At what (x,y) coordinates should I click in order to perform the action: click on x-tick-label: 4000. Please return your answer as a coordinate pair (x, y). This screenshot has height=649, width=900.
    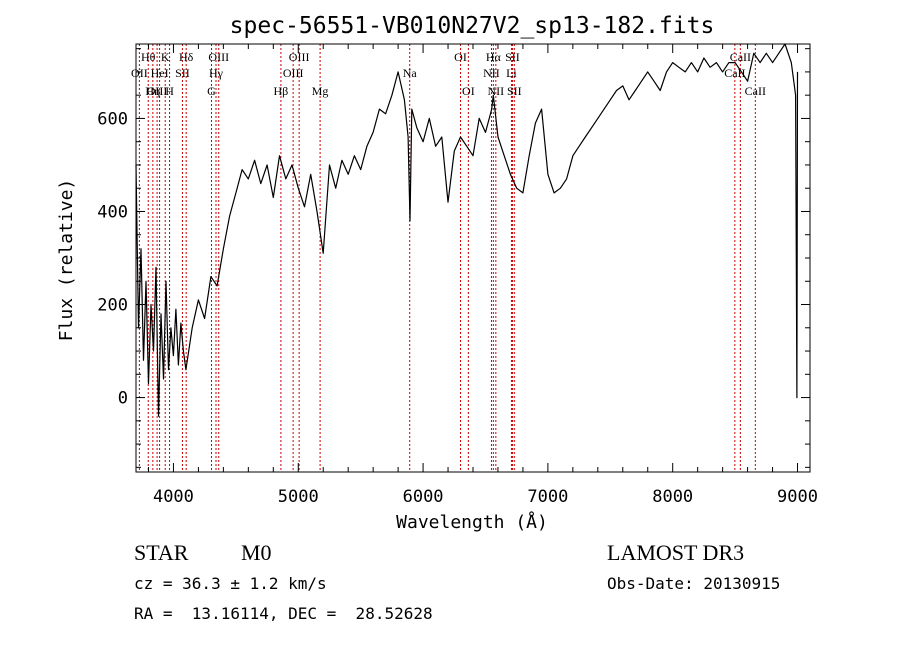
    Looking at the image, I should click on (173, 497).